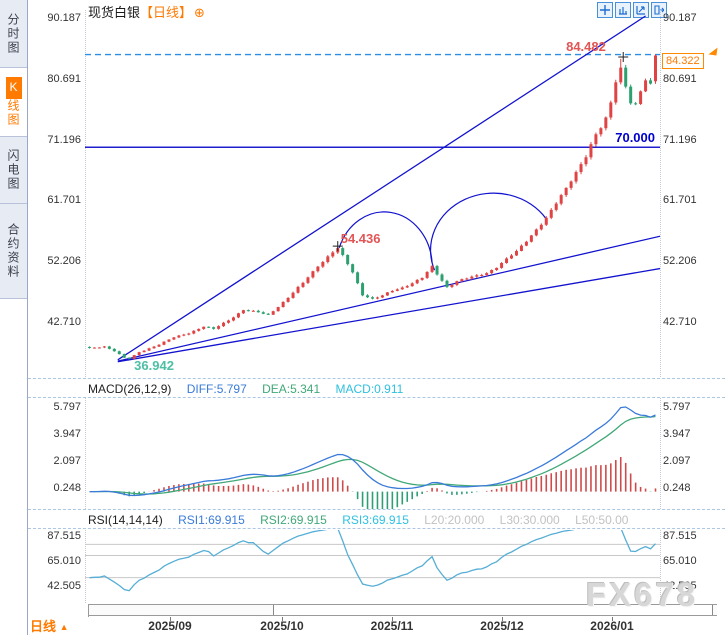  I want to click on axis-tick-label: 3.947, so click(67, 434).